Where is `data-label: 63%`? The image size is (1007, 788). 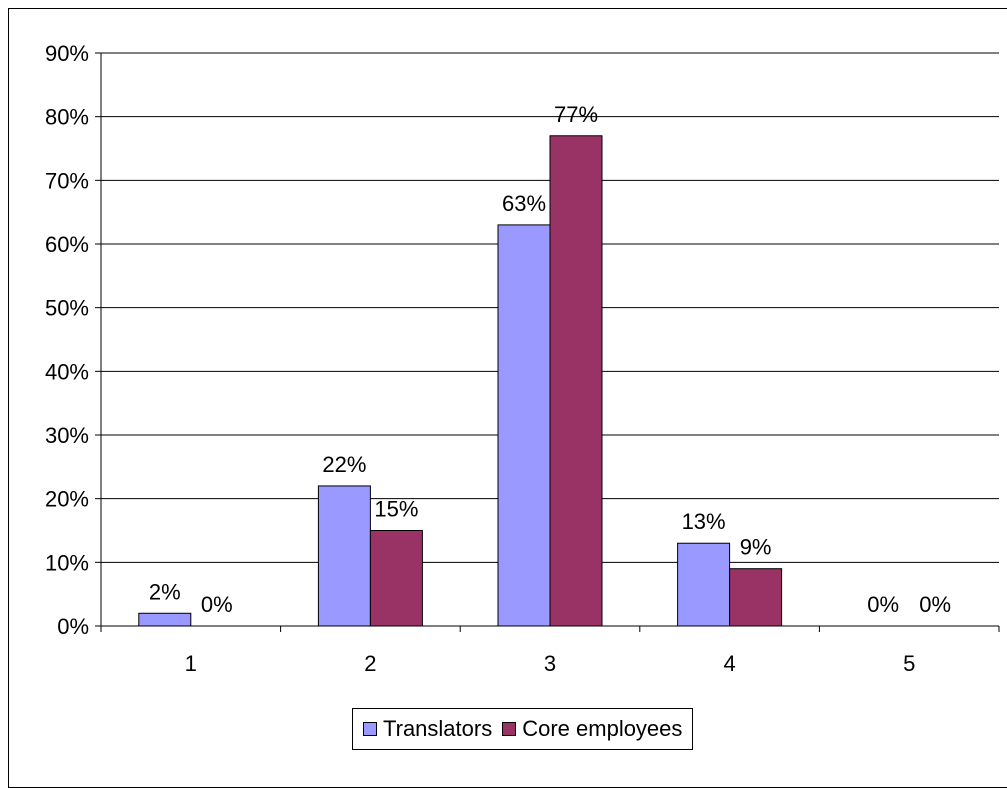
data-label: 63% is located at coordinates (524, 203).